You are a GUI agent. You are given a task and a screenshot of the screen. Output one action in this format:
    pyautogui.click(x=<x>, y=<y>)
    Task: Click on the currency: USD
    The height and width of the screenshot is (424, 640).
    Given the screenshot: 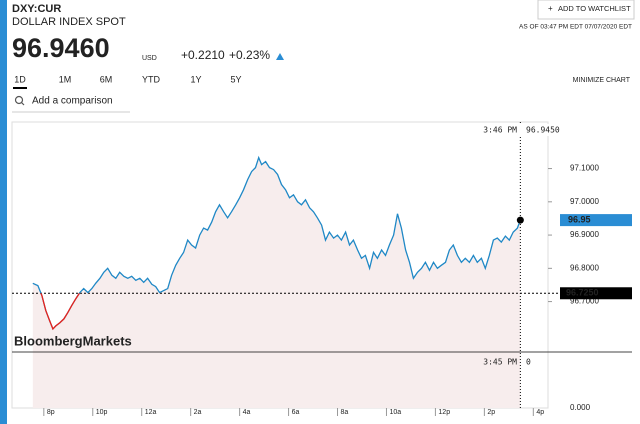 What is the action you would take?
    pyautogui.click(x=149, y=58)
    